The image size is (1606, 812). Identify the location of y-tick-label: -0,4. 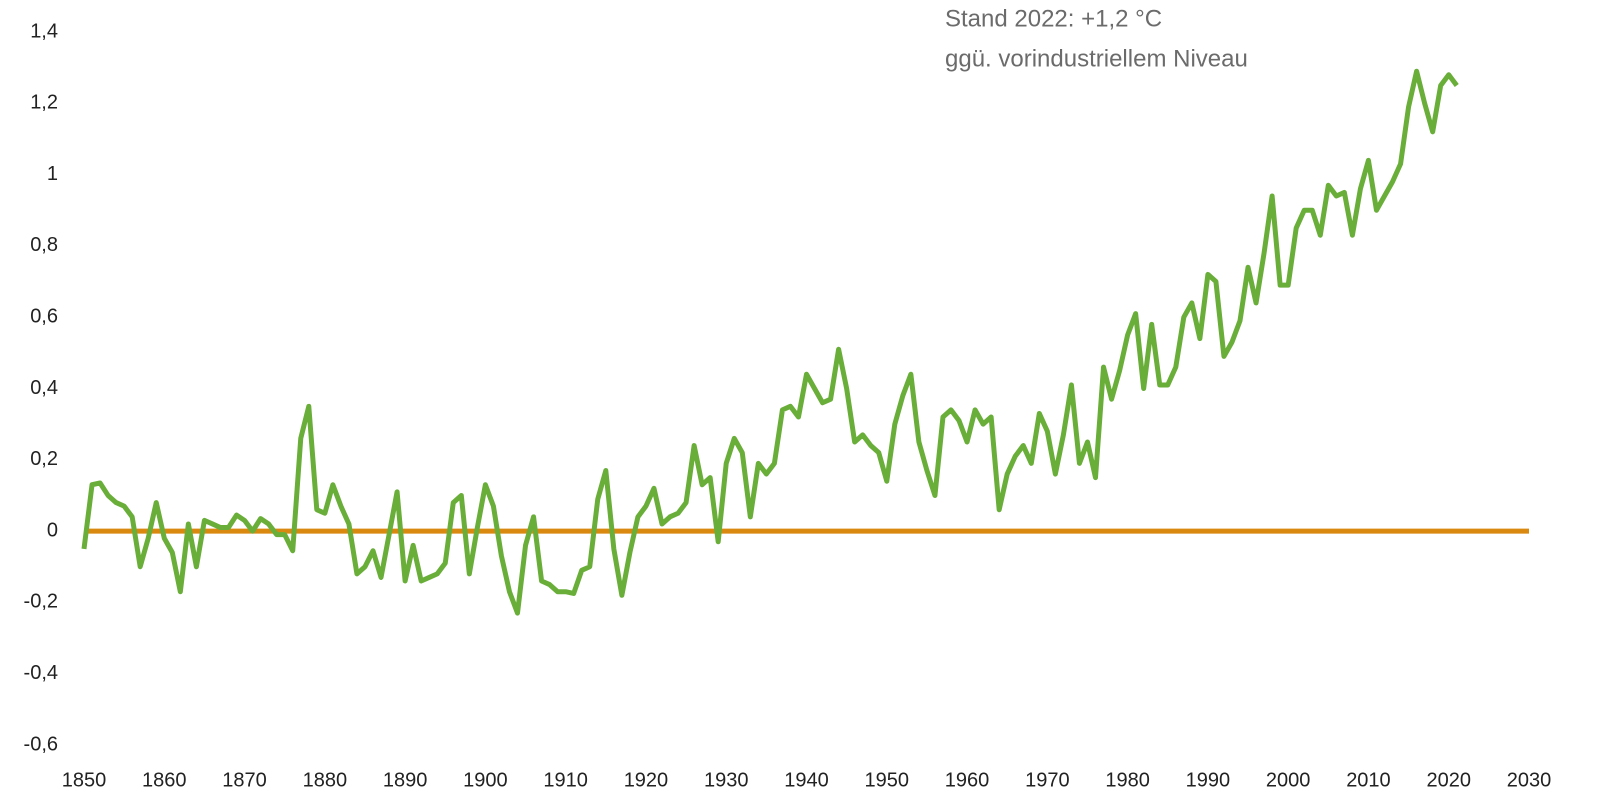
(41, 673).